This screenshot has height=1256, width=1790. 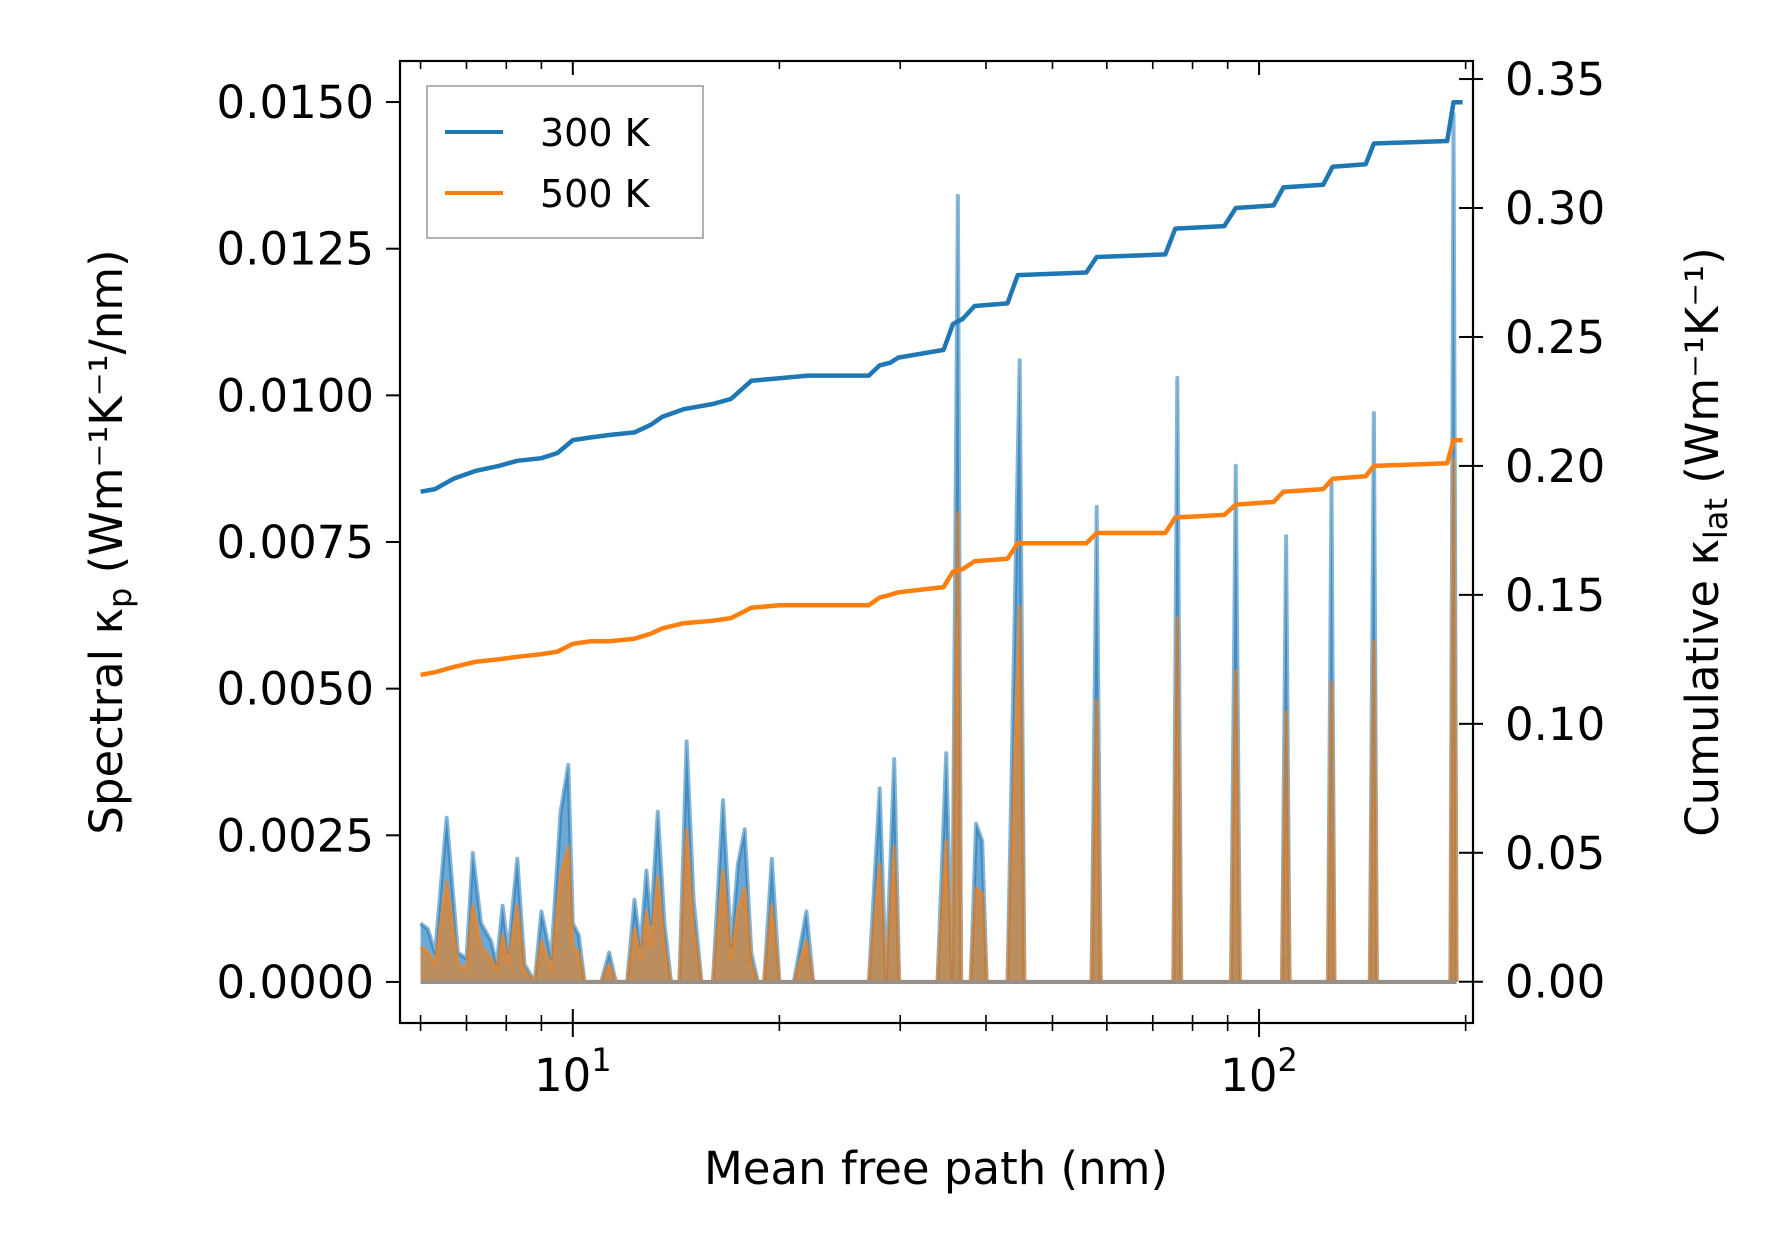 I want to click on y-right-tick-label: 0.25, so click(x=1555, y=337).